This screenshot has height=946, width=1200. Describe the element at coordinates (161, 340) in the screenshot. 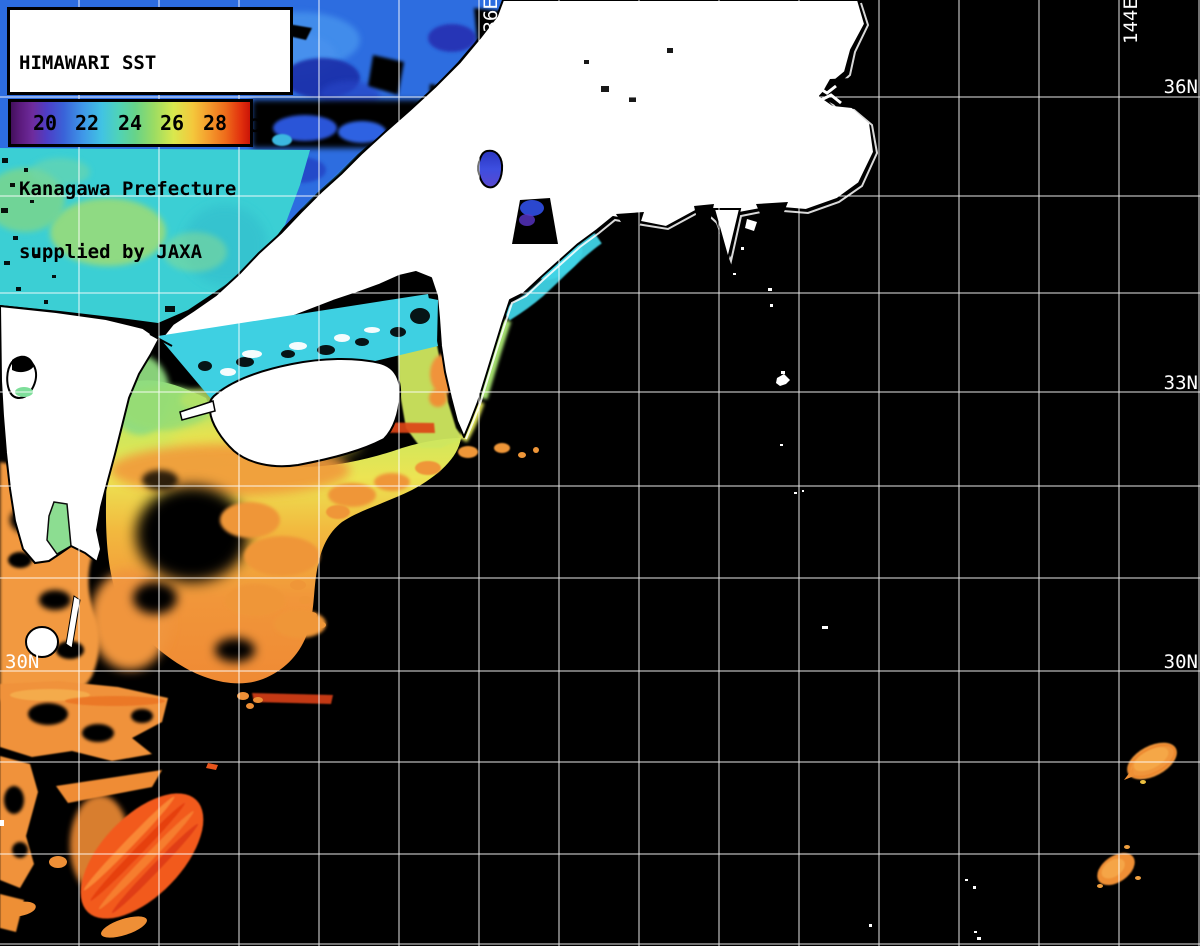

I see `kanmon-strait` at that location.